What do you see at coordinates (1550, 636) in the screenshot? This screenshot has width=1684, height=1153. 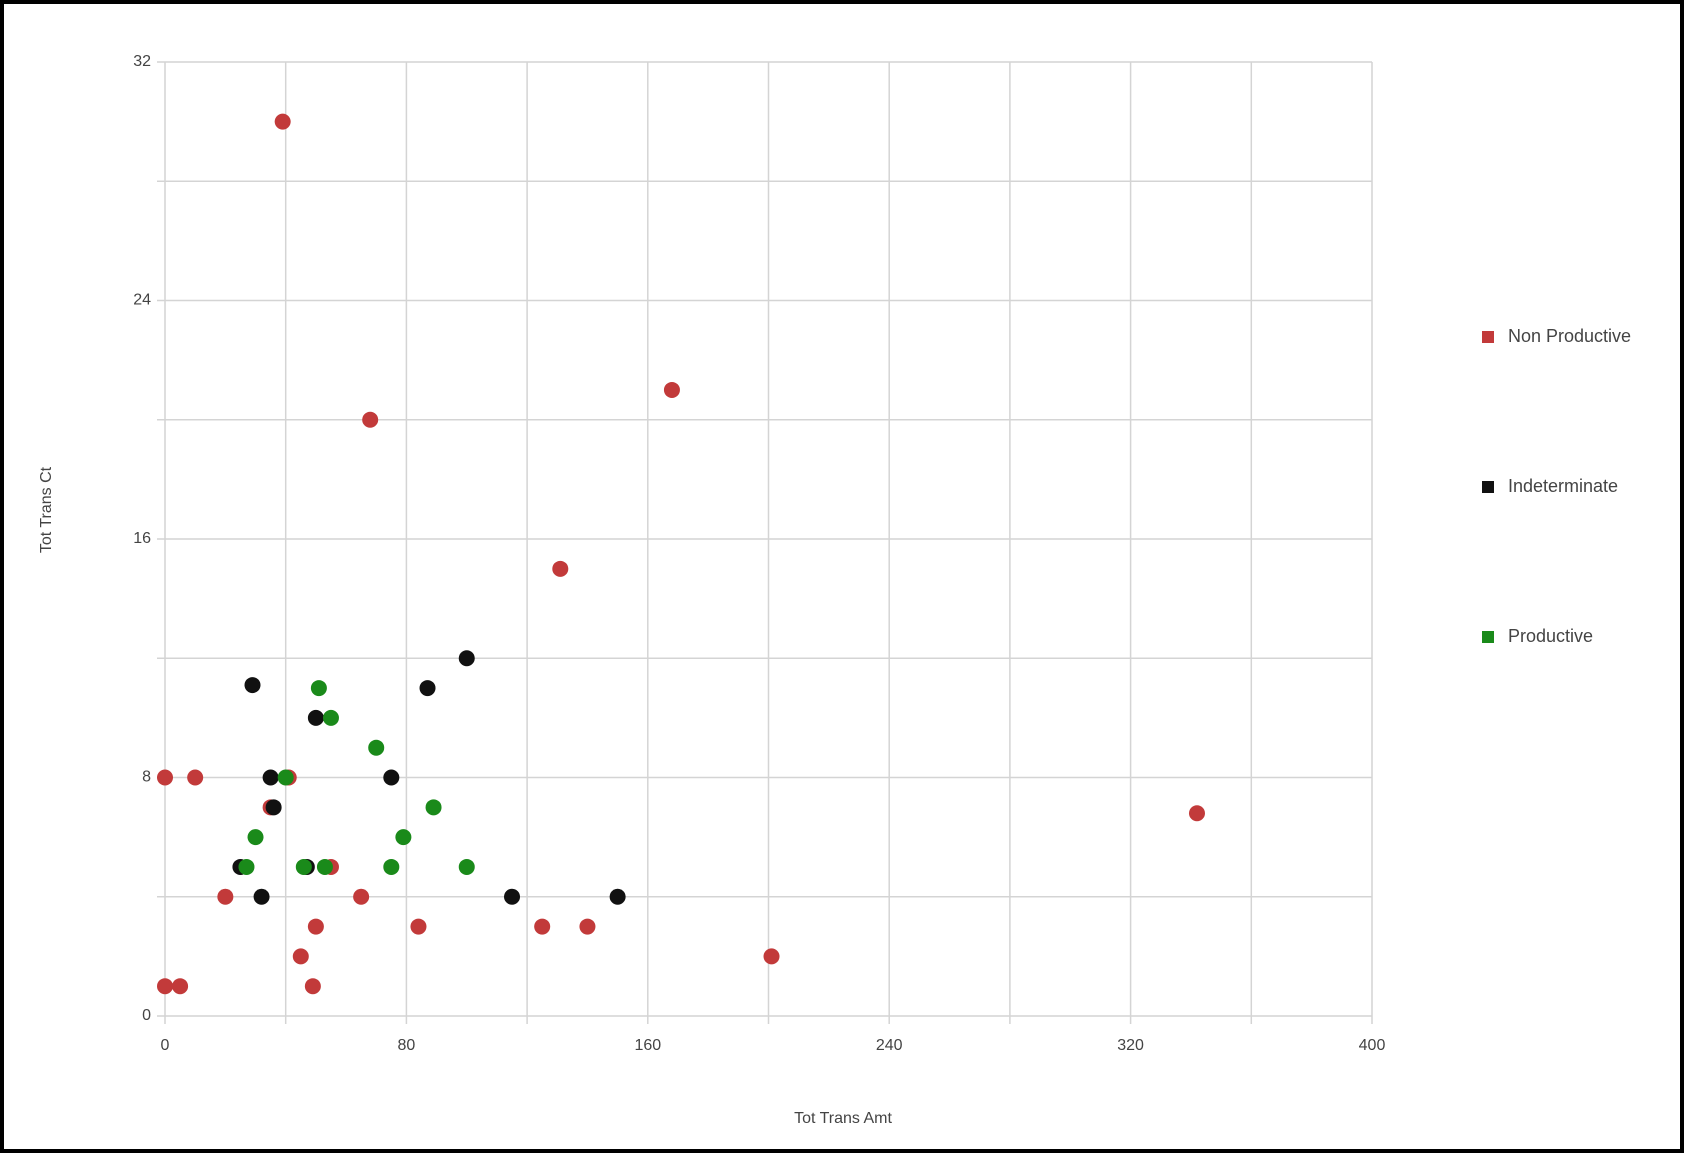 I see `legend-label: Productive` at bounding box center [1550, 636].